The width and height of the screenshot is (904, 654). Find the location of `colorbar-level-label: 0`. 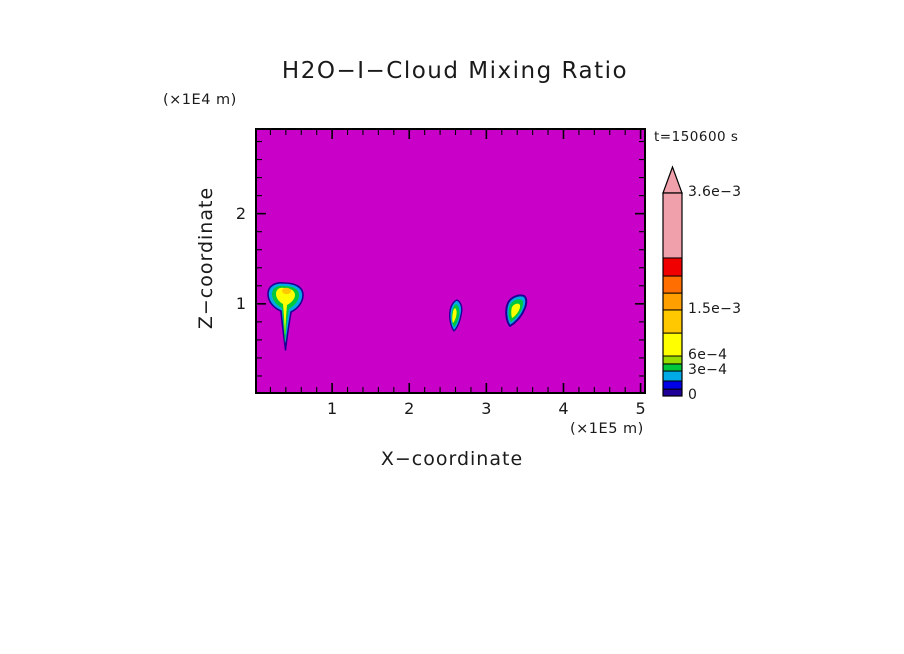

colorbar-level-label: 0 is located at coordinates (693, 395).